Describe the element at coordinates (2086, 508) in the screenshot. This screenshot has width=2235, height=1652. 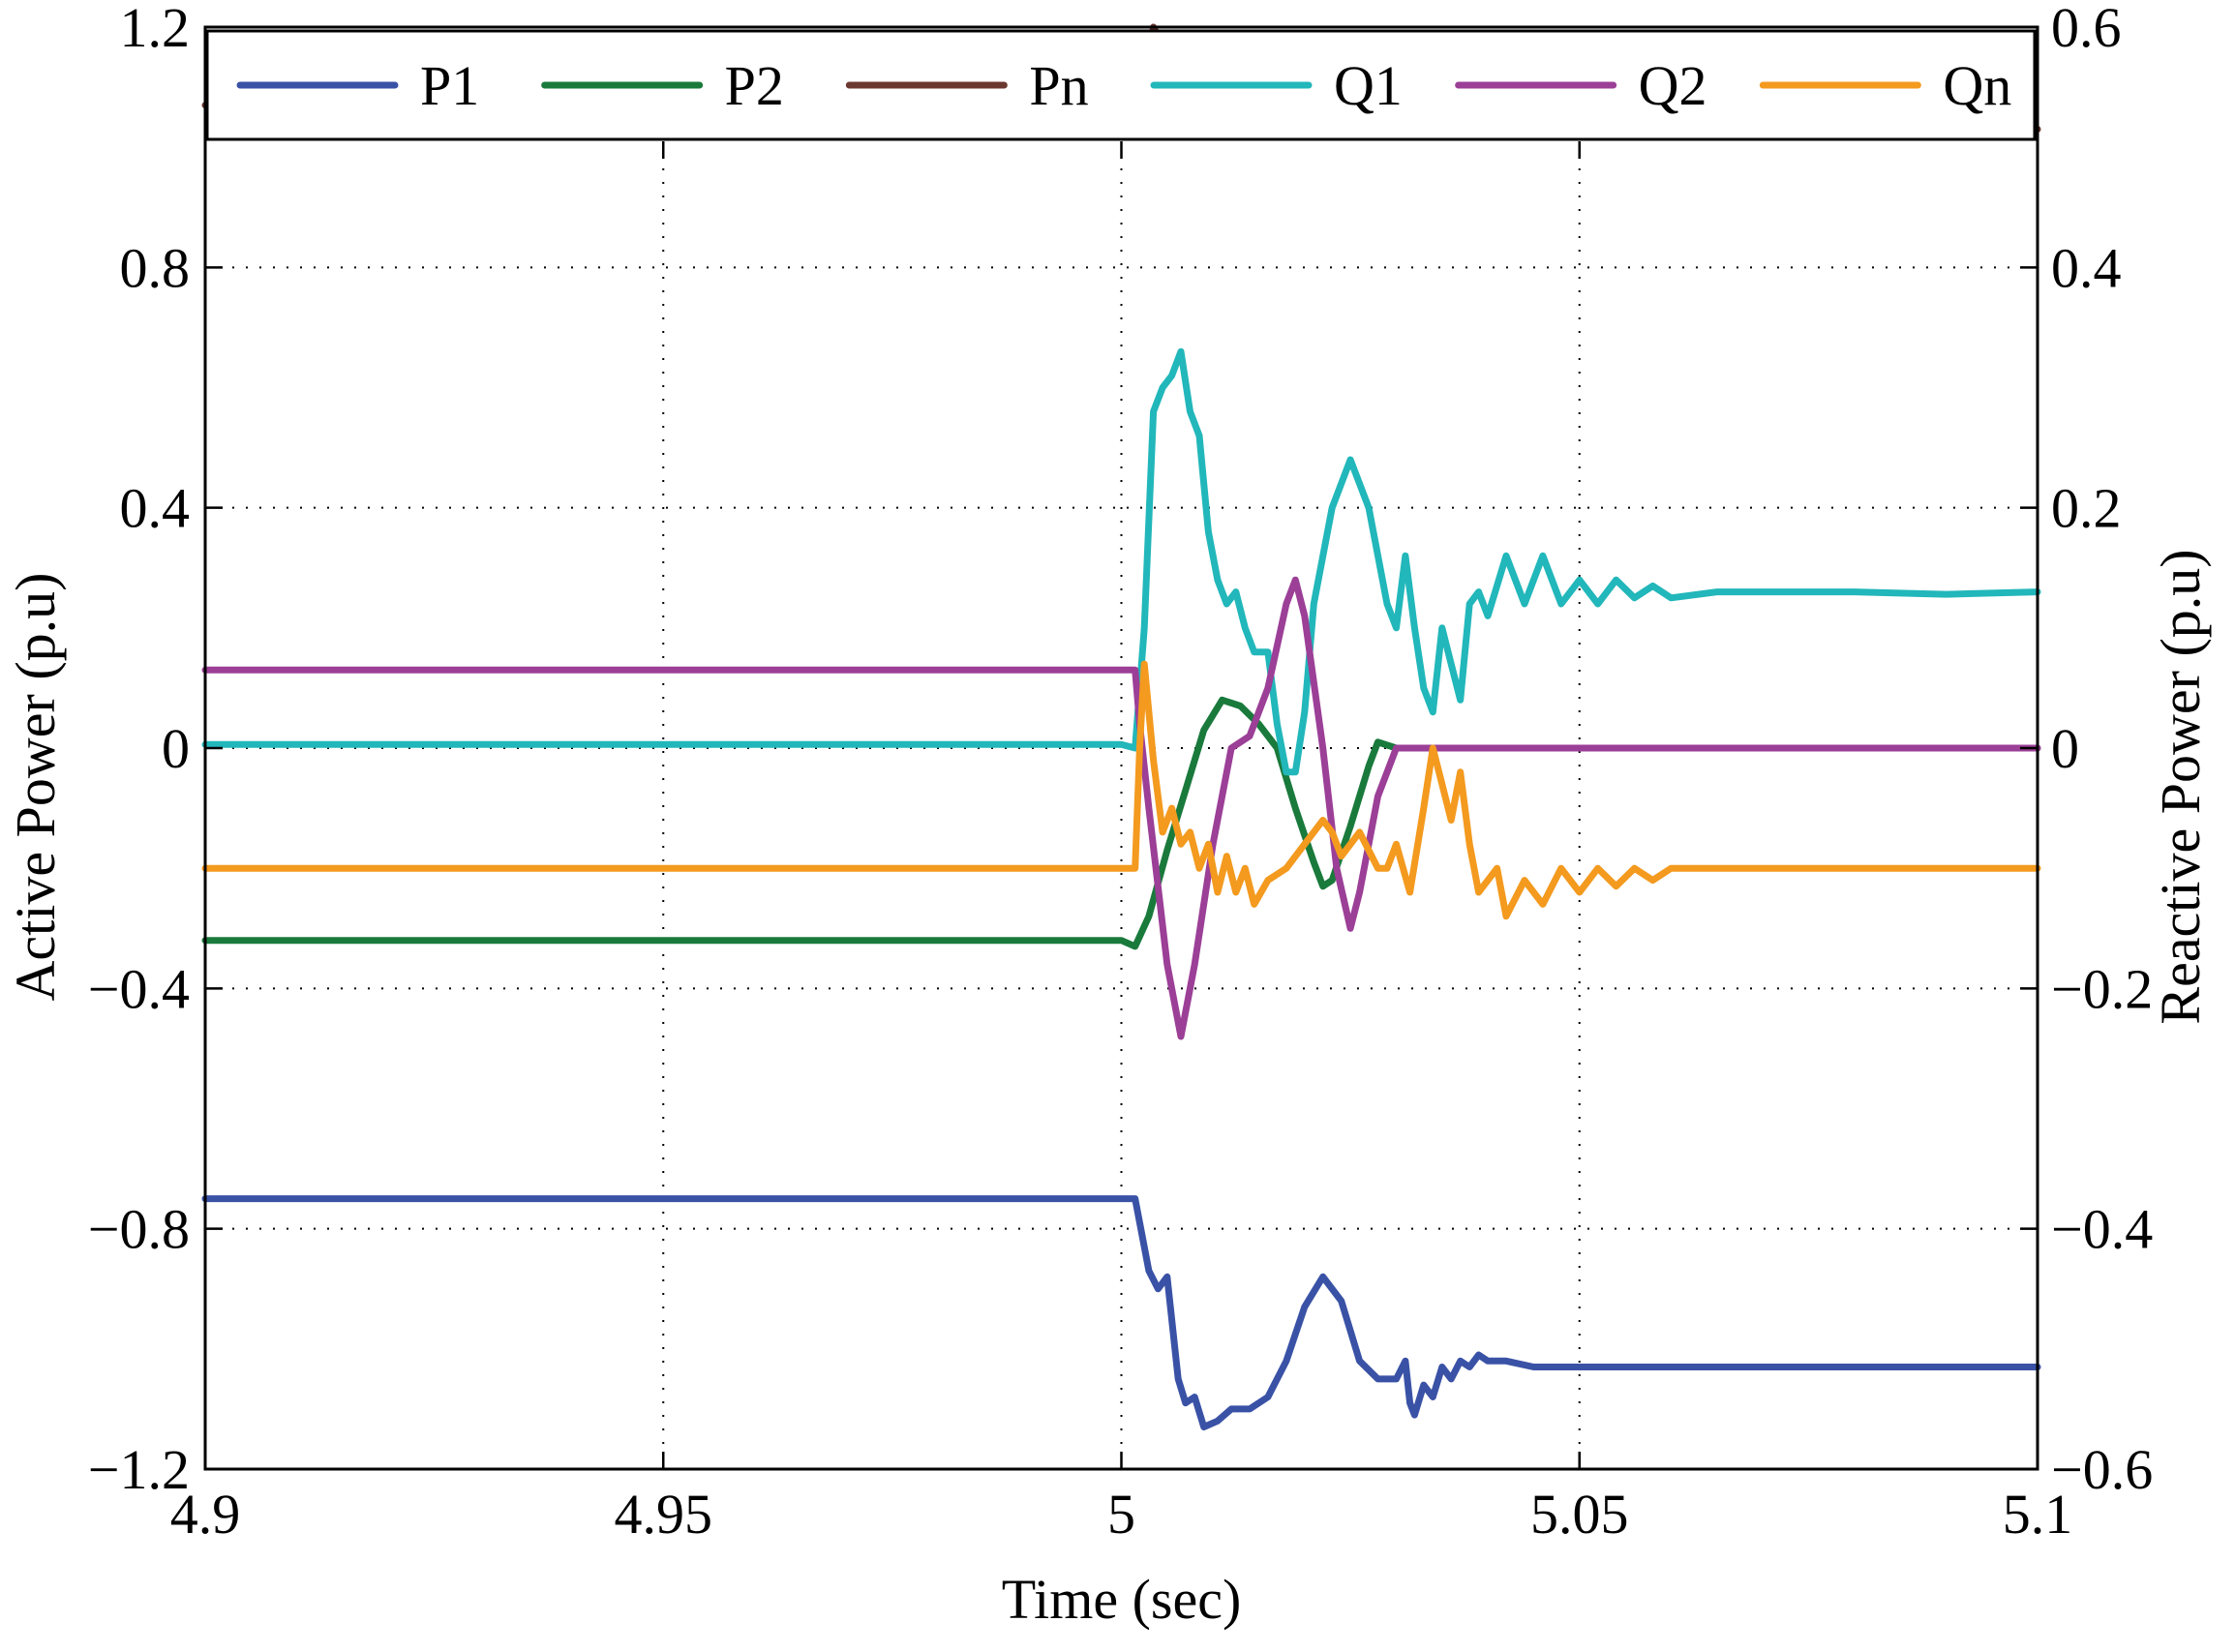
I see `y-right-tick-label: 0.2` at that location.